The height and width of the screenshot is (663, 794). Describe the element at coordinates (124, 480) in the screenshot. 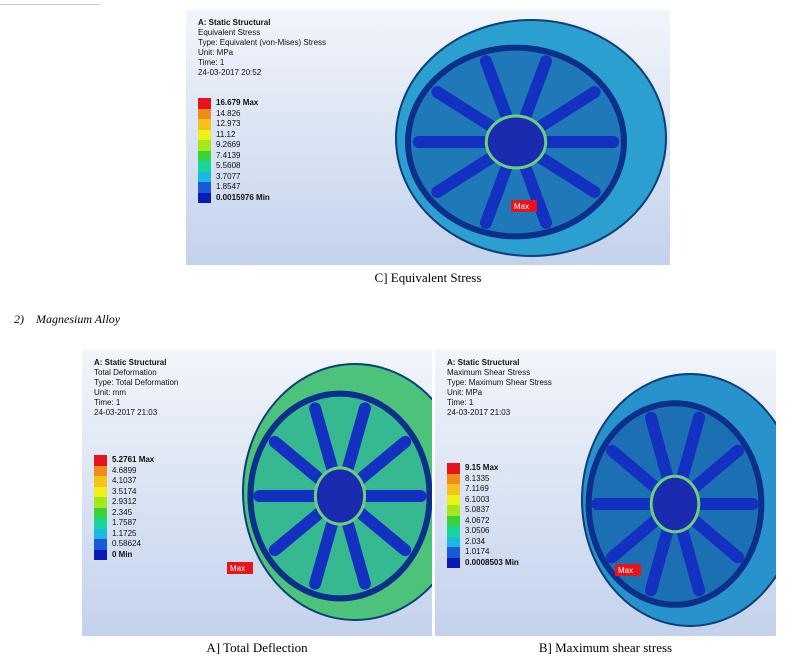

I see `legend-label: 4.1037` at that location.